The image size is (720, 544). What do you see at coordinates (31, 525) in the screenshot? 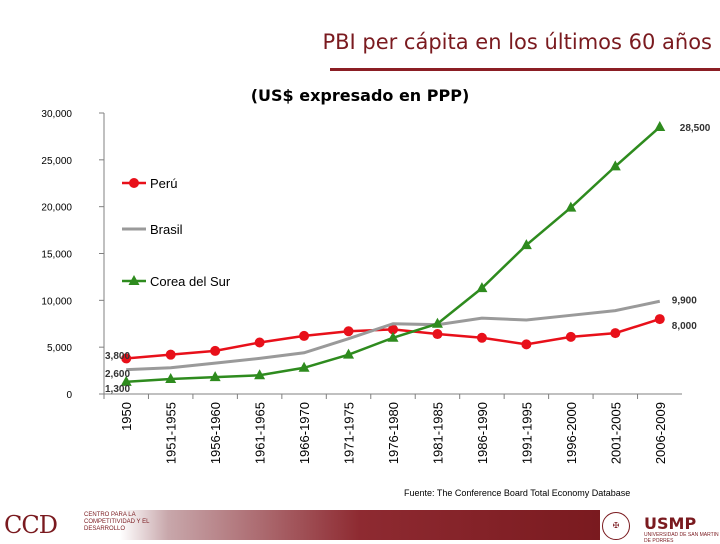
I see `ccd-logo: CCD` at bounding box center [31, 525].